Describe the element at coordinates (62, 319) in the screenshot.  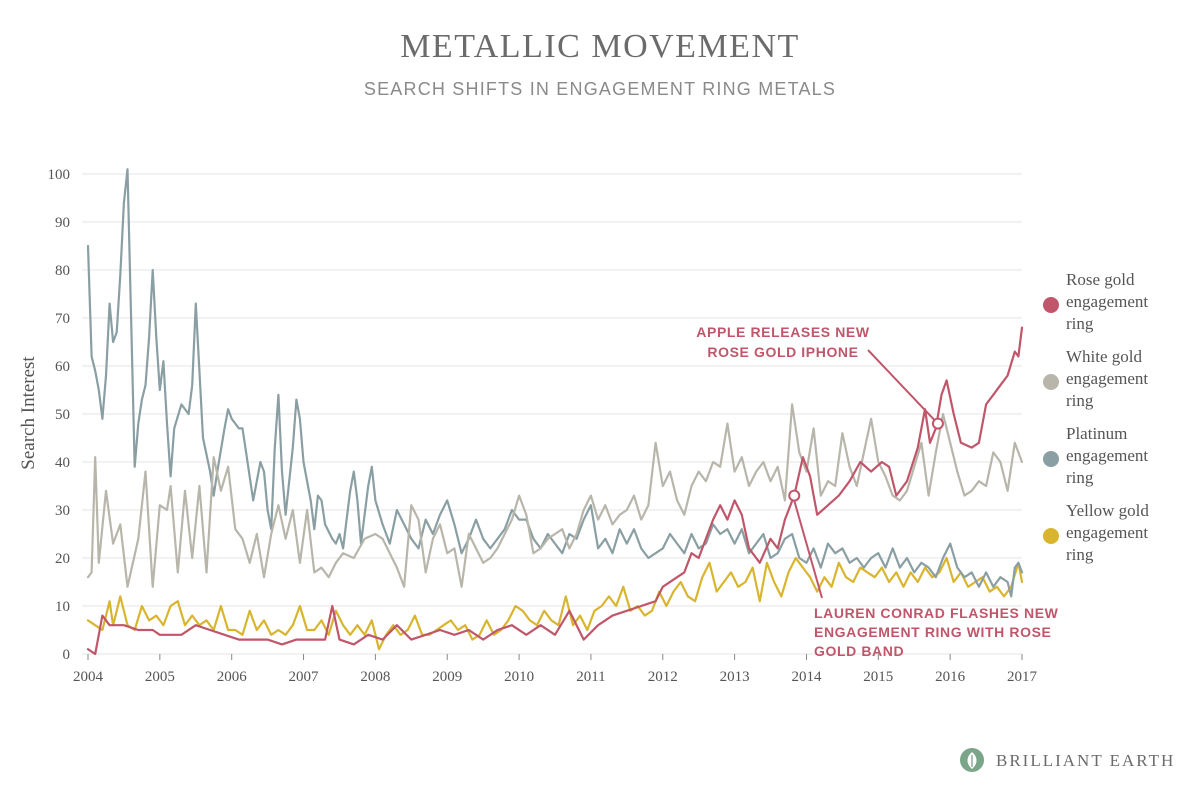
I see `y-tick-label: 70` at that location.